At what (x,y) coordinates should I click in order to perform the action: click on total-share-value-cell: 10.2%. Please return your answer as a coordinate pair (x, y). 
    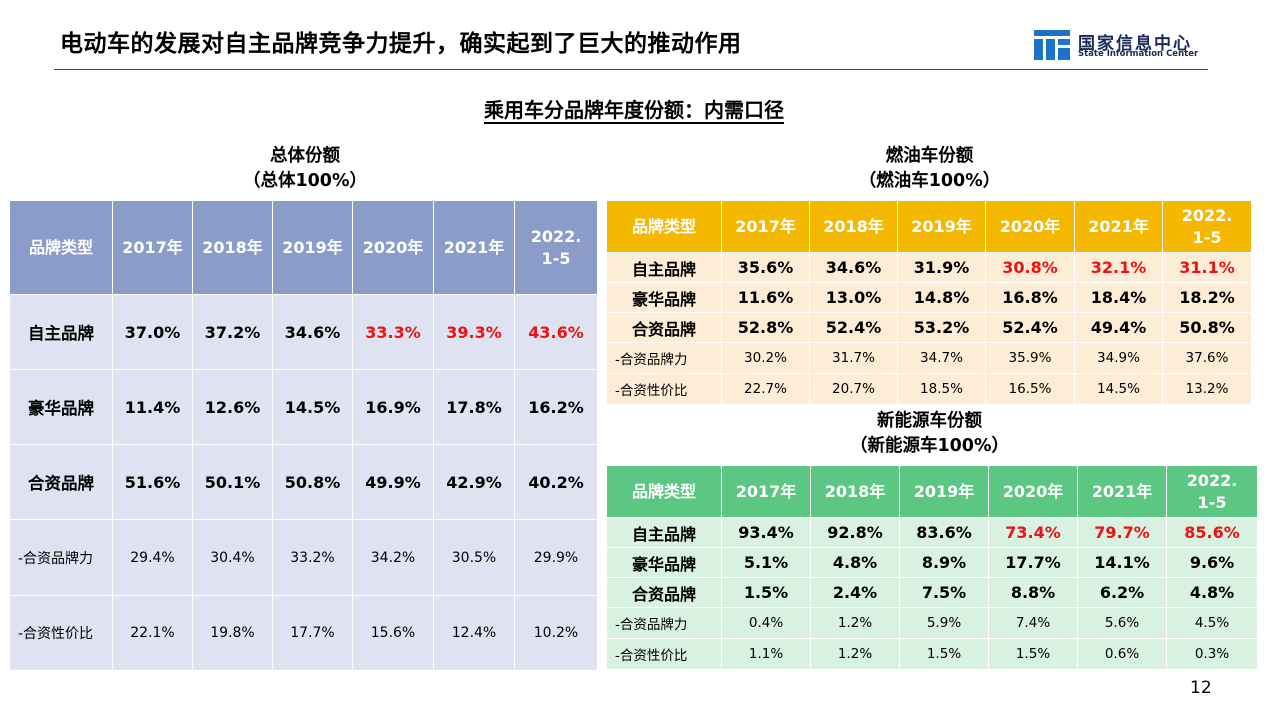
    Looking at the image, I should click on (556, 633).